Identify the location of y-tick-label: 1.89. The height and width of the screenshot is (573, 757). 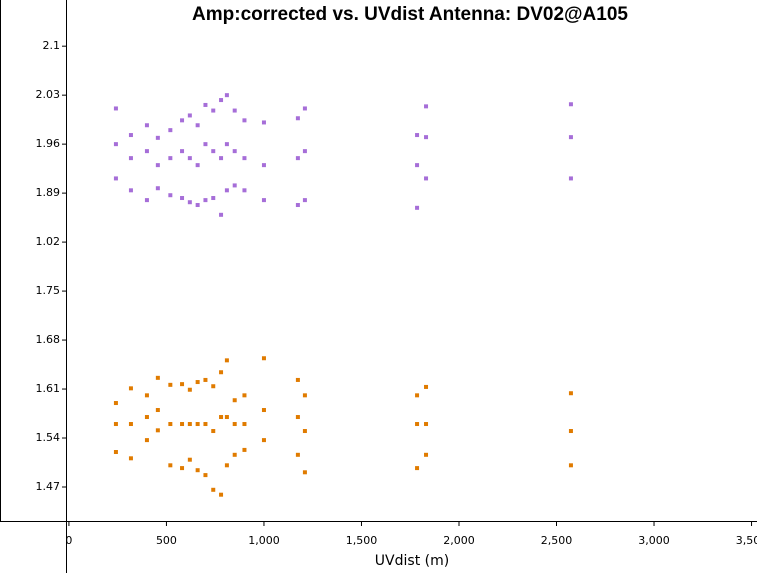
(48, 192).